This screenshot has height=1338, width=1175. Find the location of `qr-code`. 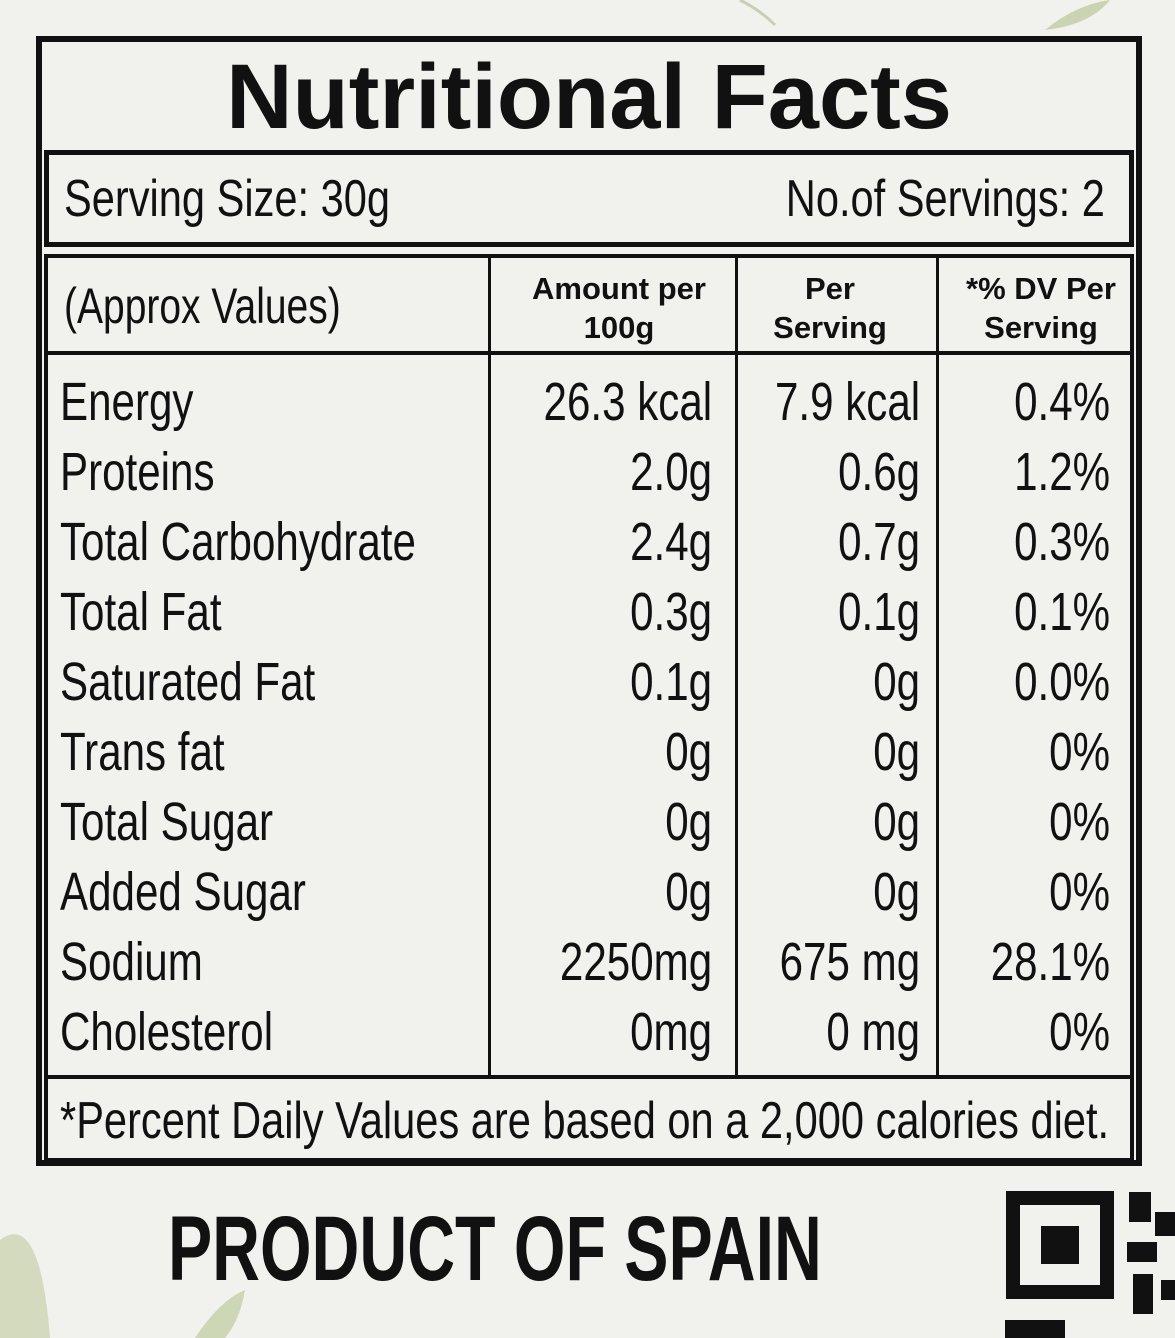

qr-code is located at coordinates (1090, 1264).